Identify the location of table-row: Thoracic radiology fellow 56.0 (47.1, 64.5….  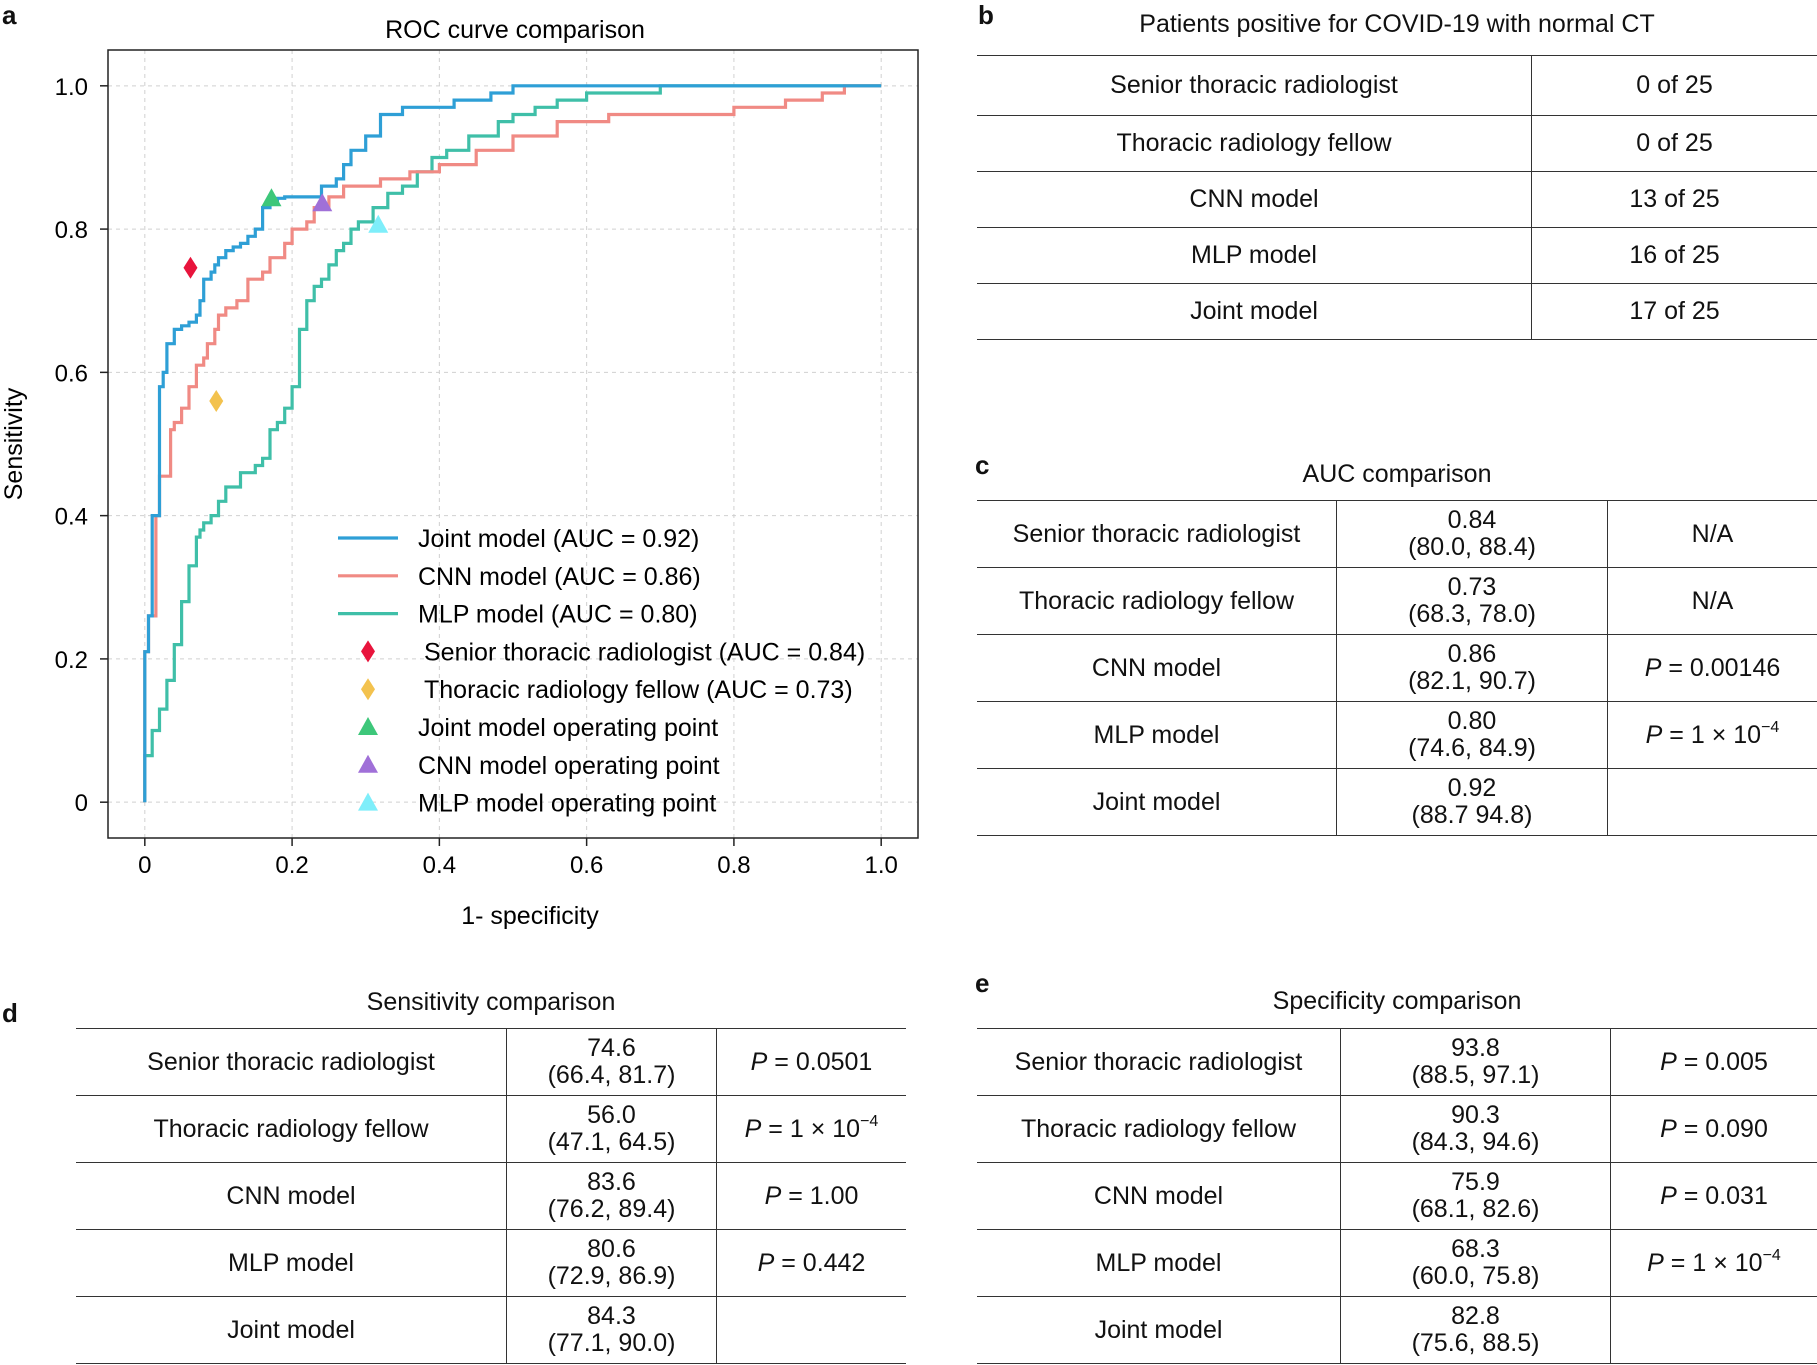
(491, 1129).